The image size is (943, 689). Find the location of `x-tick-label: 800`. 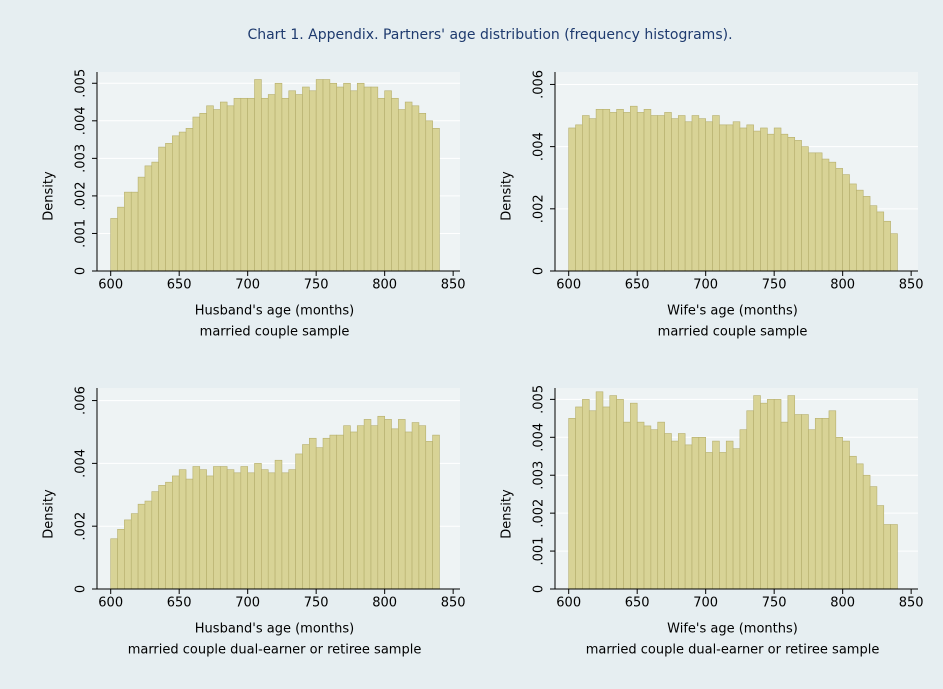

x-tick-label: 800 is located at coordinates (384, 285).